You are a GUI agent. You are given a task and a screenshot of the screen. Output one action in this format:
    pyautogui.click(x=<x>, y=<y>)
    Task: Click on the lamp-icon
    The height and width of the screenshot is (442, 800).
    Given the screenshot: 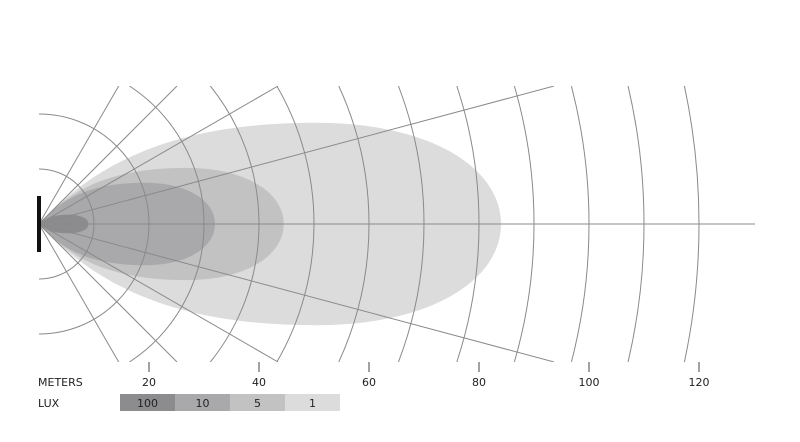 What is the action you would take?
    pyautogui.click(x=39, y=224)
    